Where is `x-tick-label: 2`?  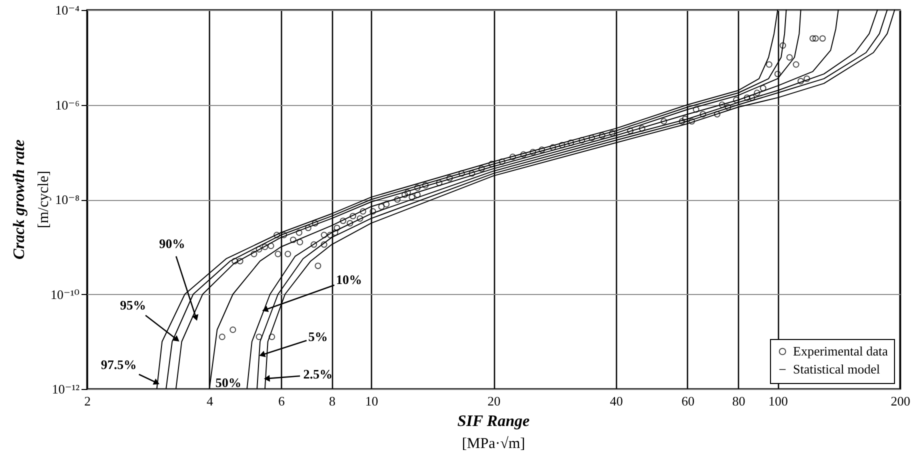 x-tick-label: 2 is located at coordinates (87, 401).